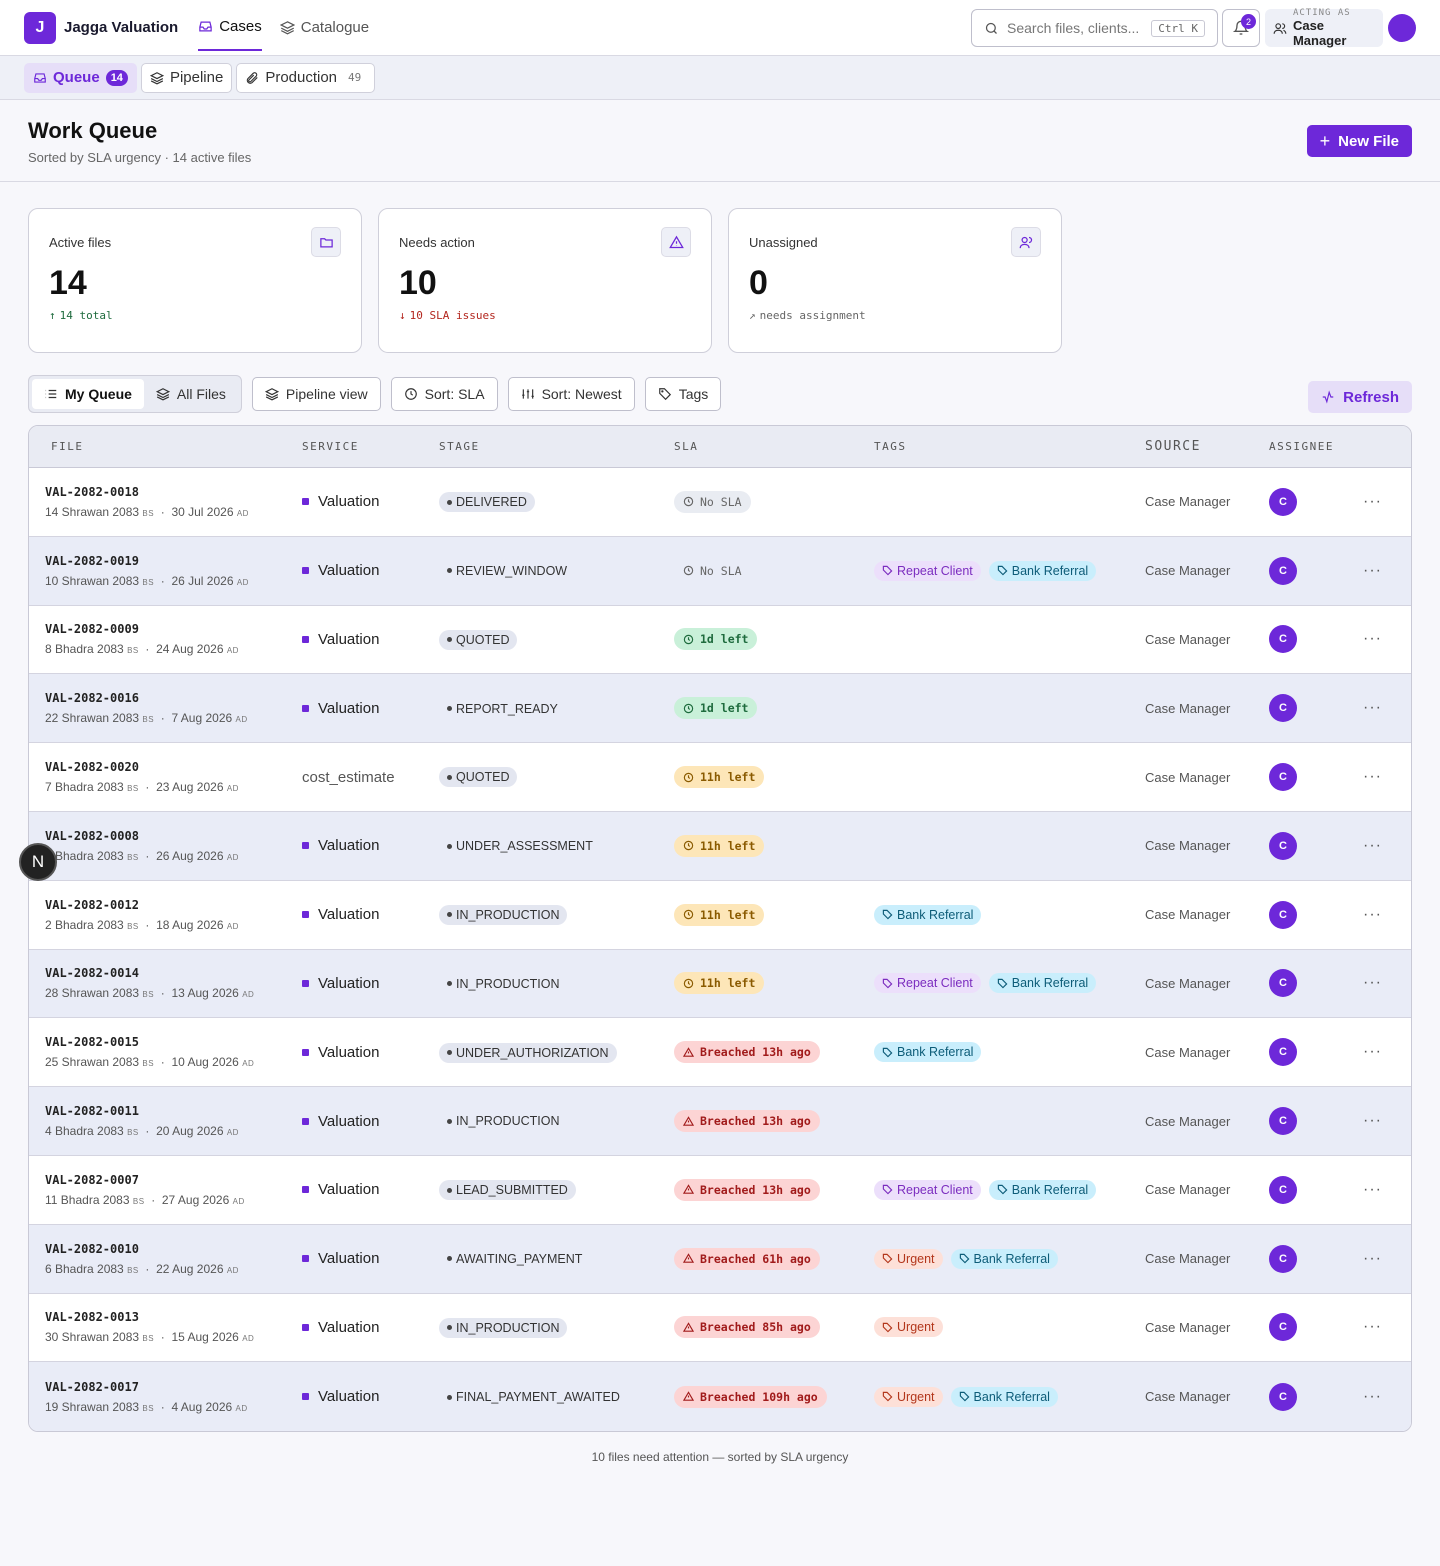 The image size is (1440, 1566). I want to click on sort-newest-button: Sort: Newest, so click(571, 393).